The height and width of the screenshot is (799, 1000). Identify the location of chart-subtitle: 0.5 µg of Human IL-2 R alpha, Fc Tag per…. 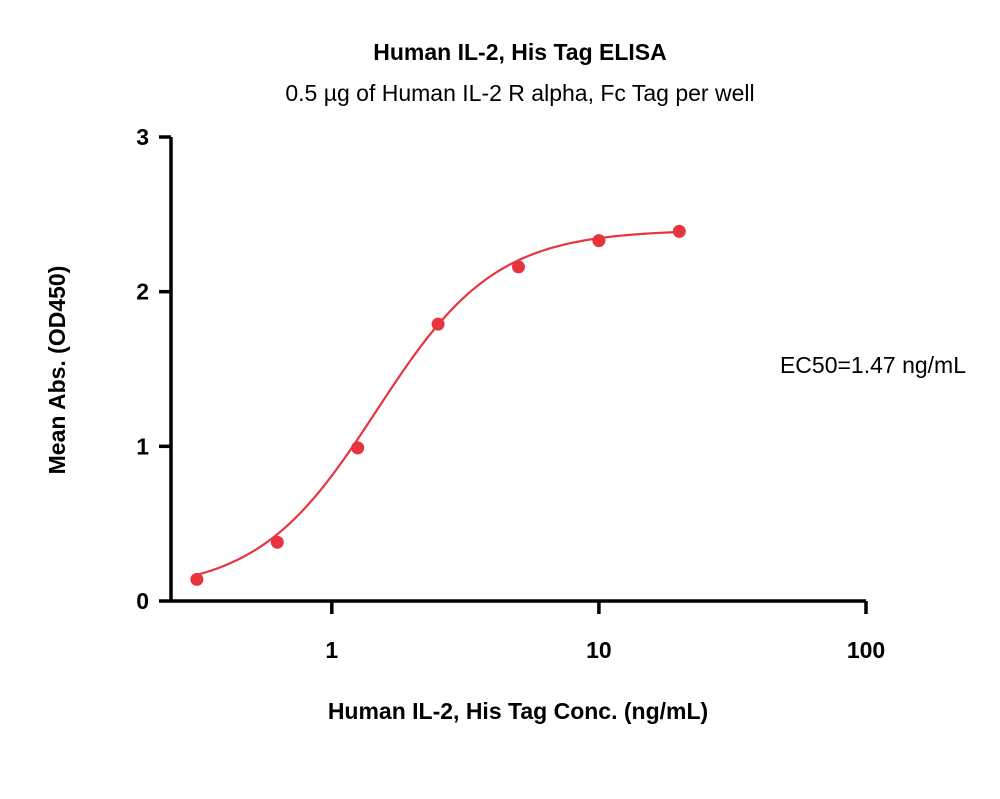
(519, 93).